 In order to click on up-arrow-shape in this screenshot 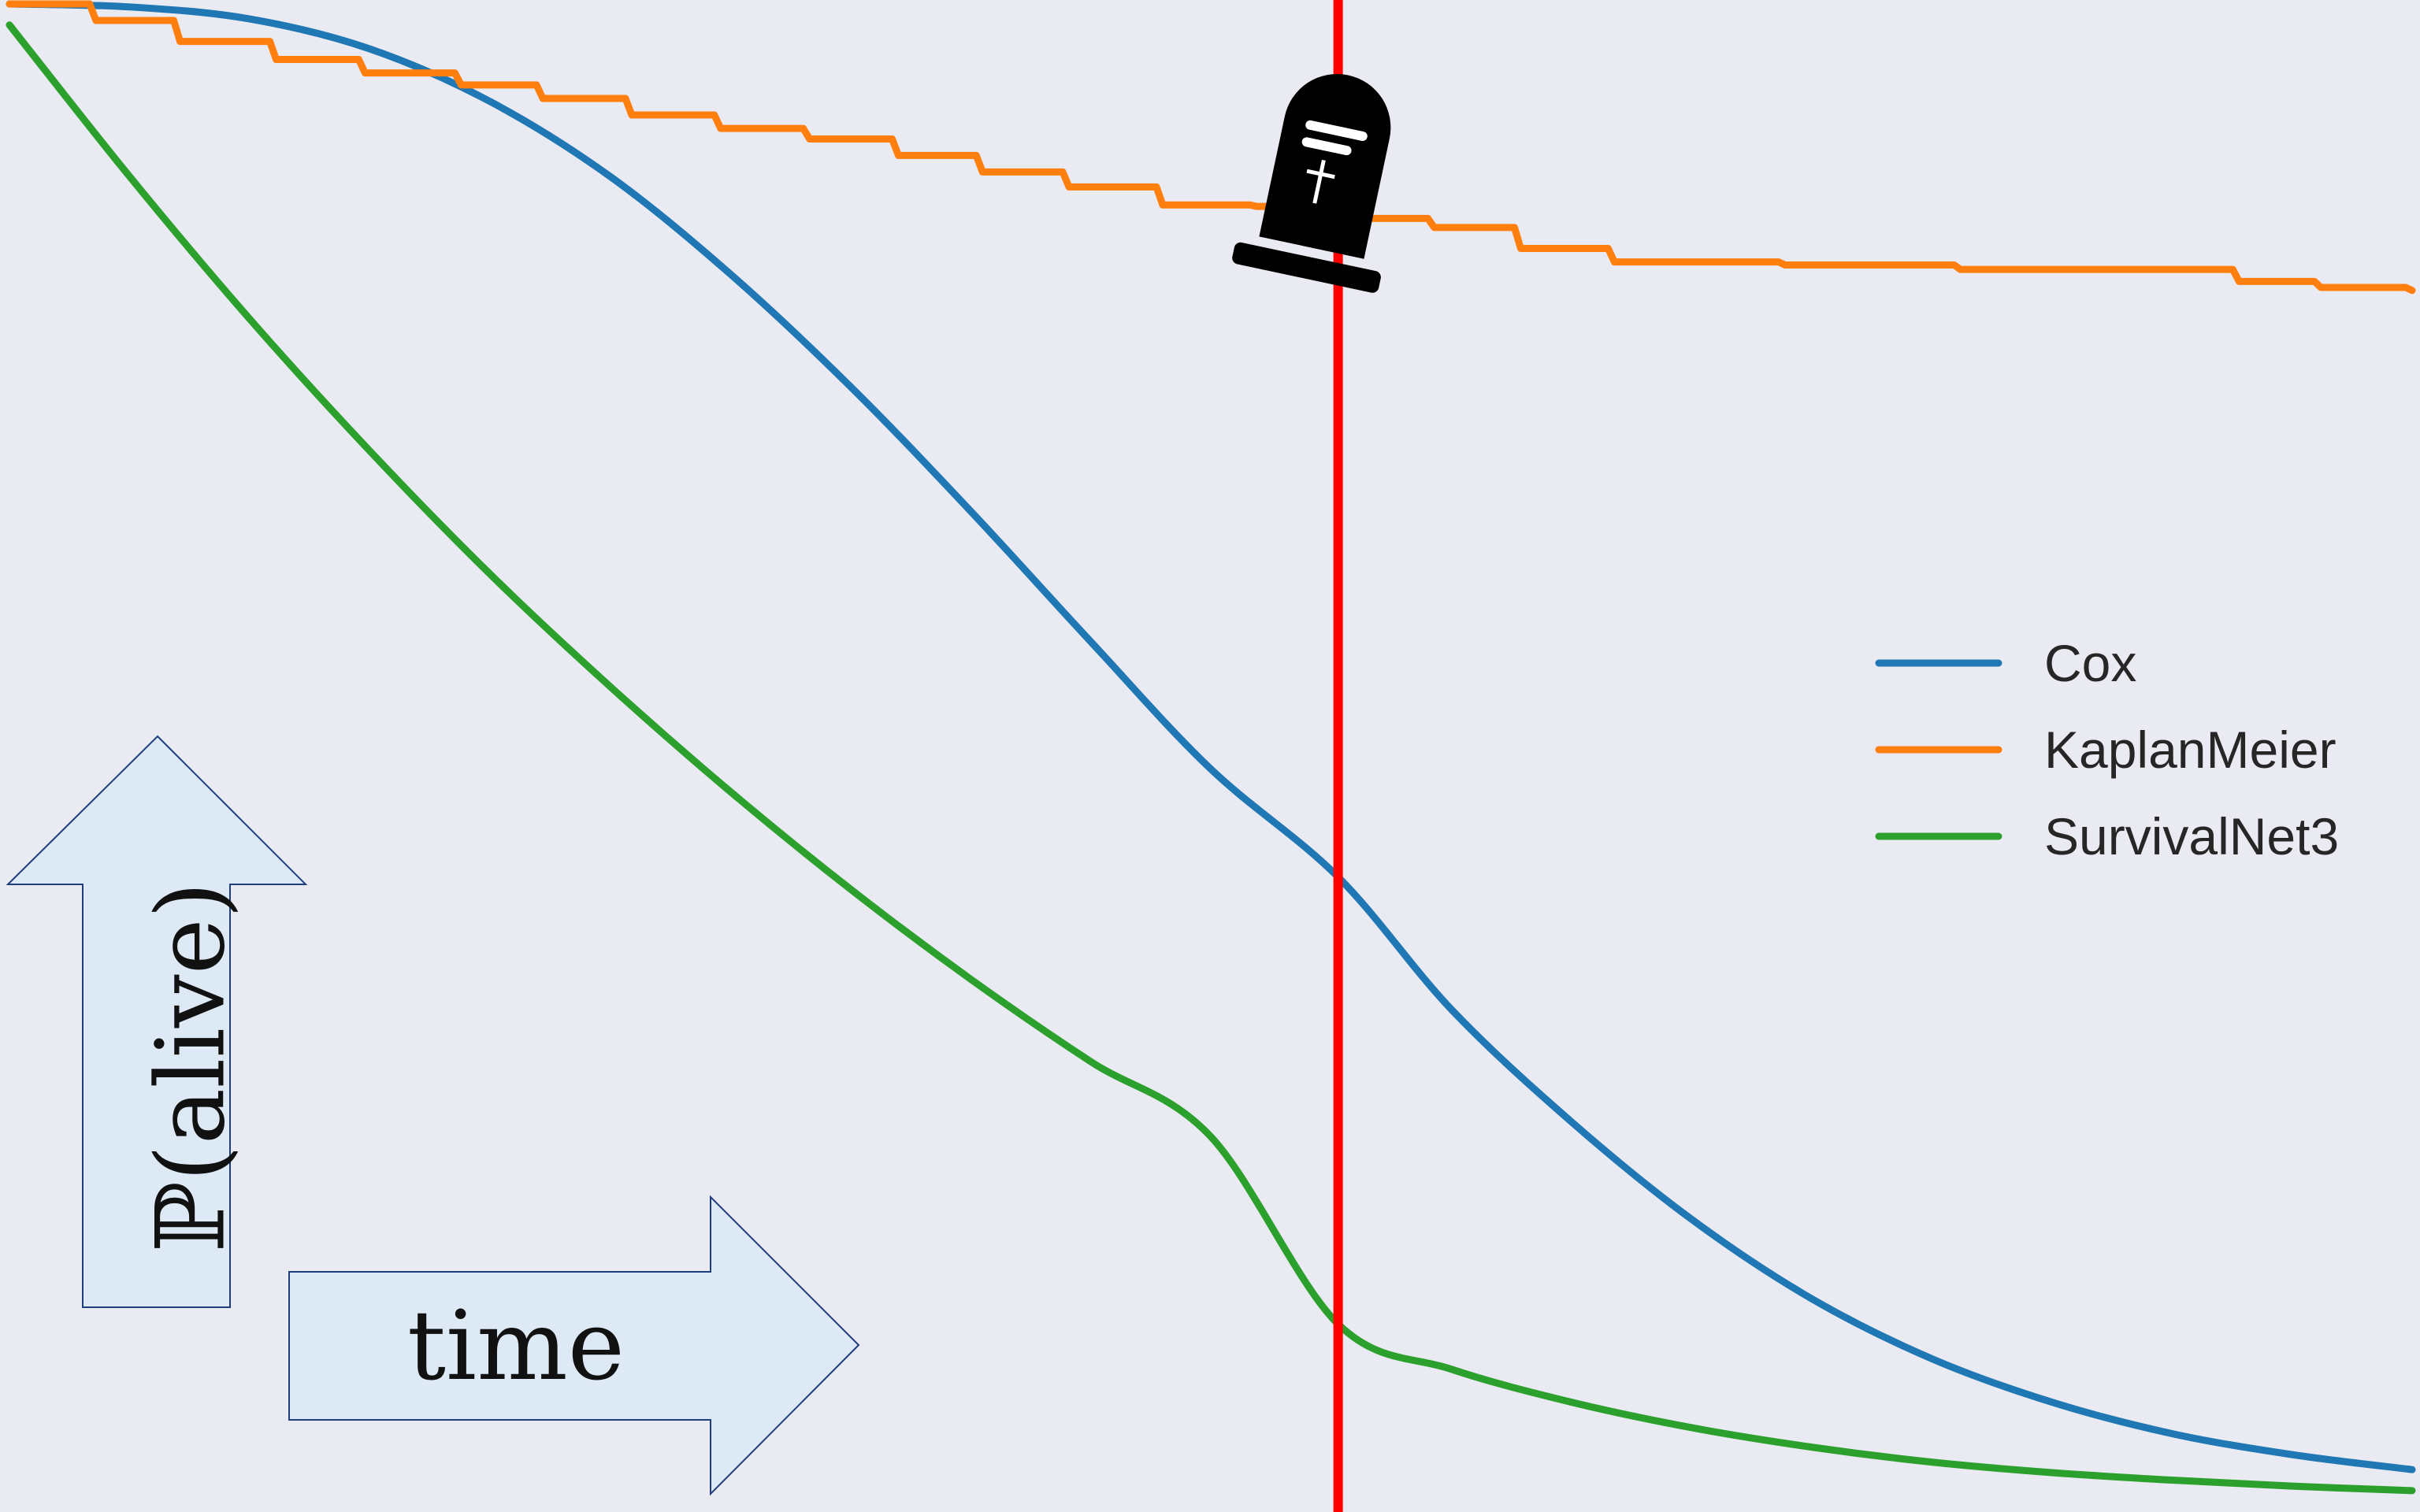, I will do `click(157, 1021)`.